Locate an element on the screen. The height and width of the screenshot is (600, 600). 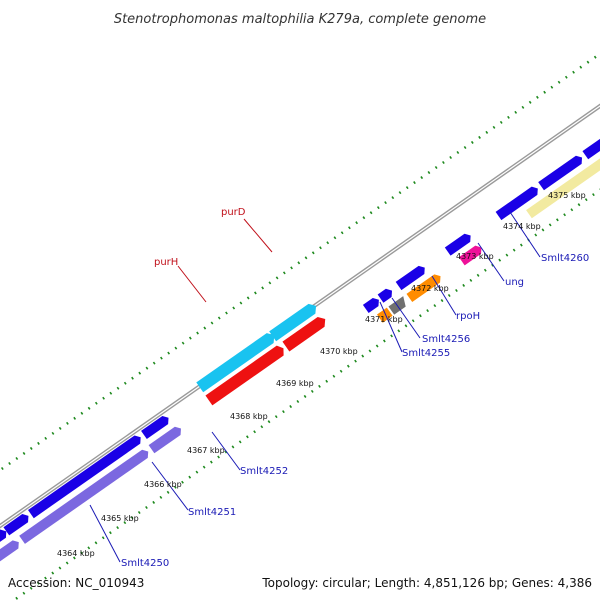
tick-label: 4373 kbp is located at coordinates (475, 256).